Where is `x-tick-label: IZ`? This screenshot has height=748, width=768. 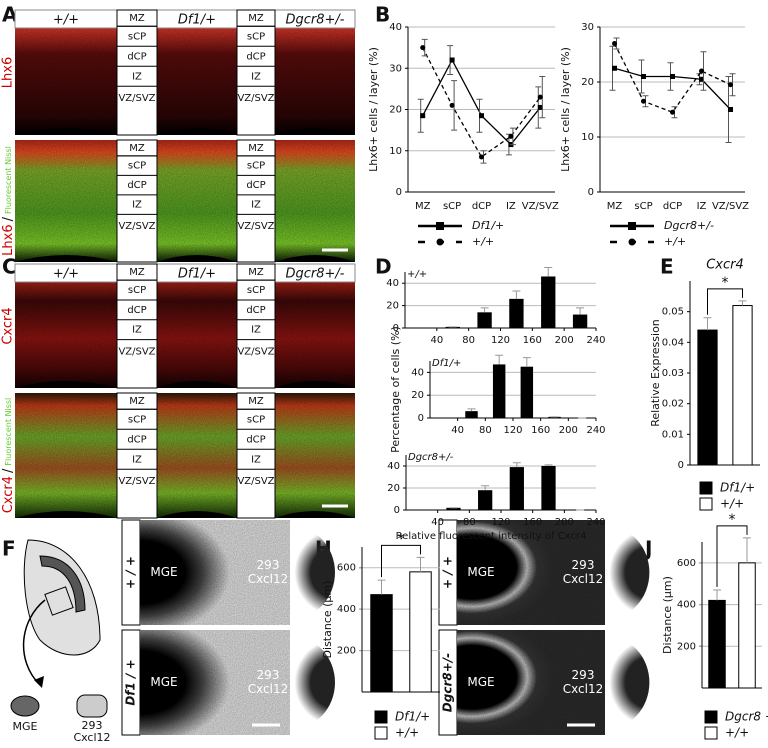 x-tick-label: IZ is located at coordinates (702, 206).